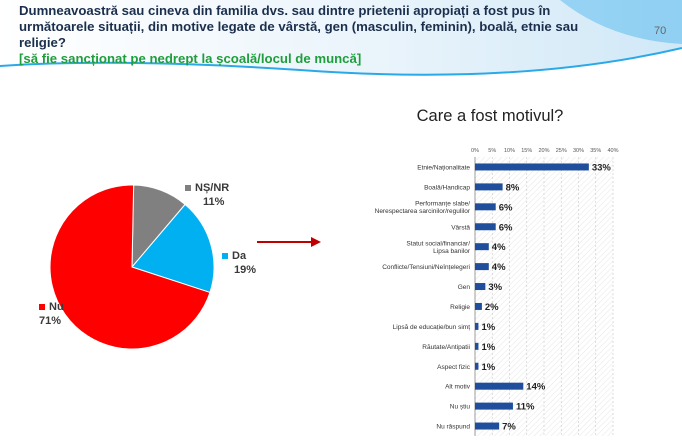  I want to click on category-label: Etnie/Naționalitate, so click(443, 167).